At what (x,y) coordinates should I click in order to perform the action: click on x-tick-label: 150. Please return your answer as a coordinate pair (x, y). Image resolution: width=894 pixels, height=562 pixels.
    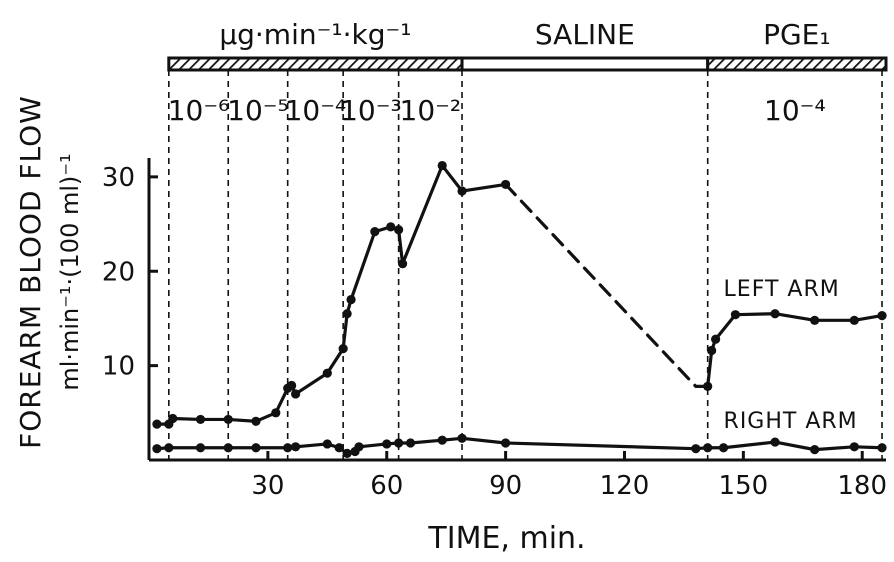
    Looking at the image, I should click on (744, 486).